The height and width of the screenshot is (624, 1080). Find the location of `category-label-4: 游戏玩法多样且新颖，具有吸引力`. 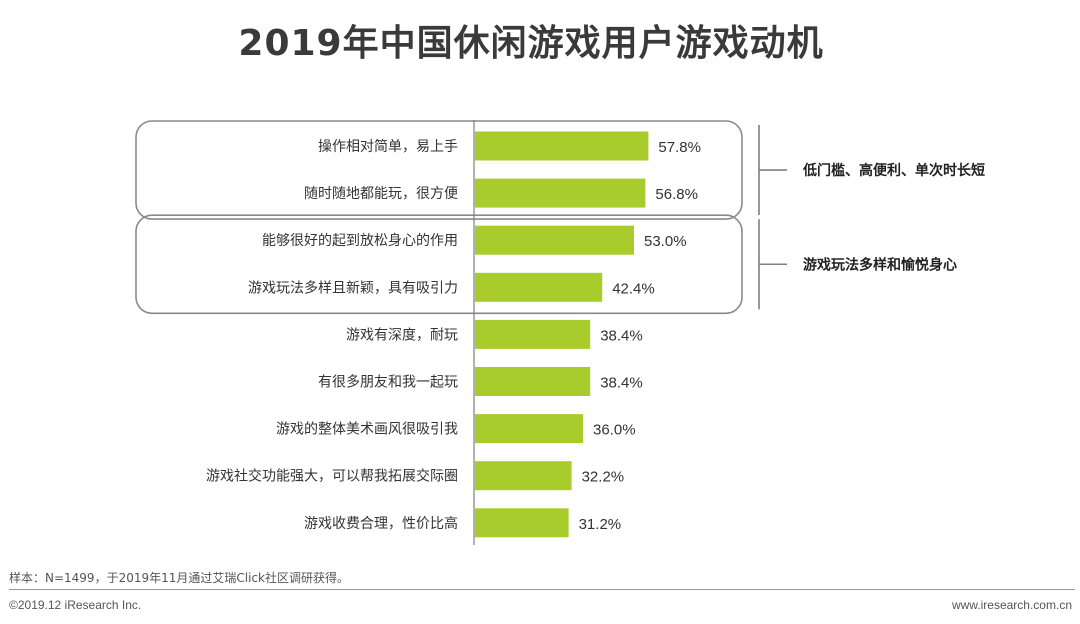

category-label-4: 游戏玩法多样且新颖，具有吸引力 is located at coordinates (353, 287).